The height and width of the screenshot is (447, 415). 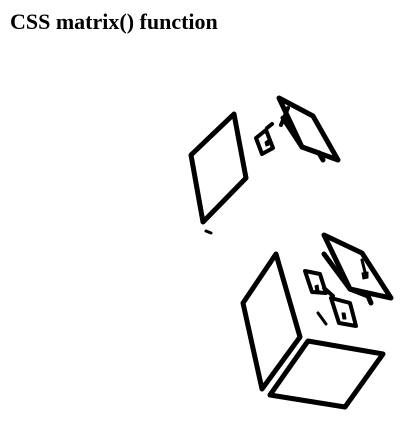 What do you see at coordinates (264, 165) in the screenshot?
I see `graduate-laptop-icon-upper` at bounding box center [264, 165].